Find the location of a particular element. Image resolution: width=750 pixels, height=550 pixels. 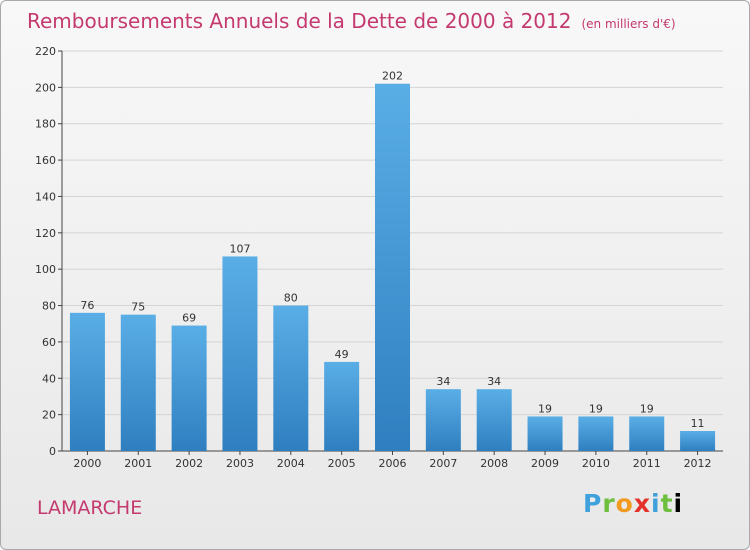

title-unit: (en milliers d'€) is located at coordinates (628, 24).